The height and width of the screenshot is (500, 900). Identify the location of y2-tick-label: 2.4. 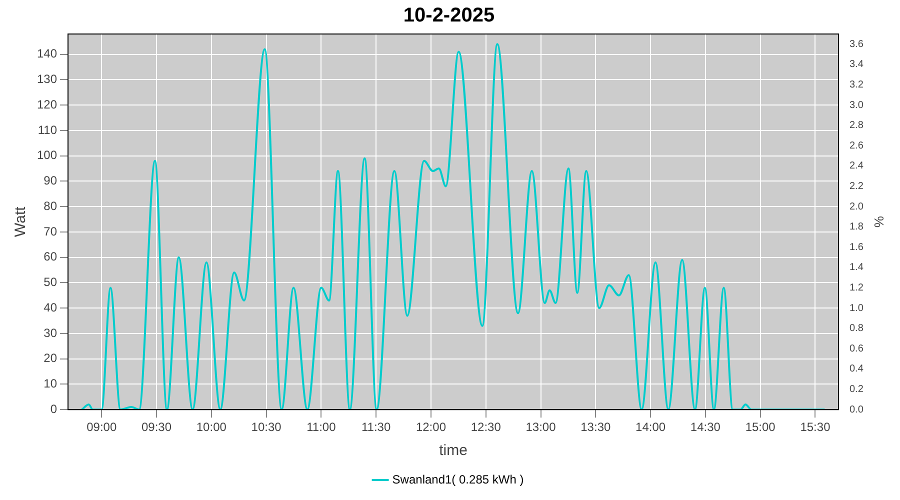
(857, 166).